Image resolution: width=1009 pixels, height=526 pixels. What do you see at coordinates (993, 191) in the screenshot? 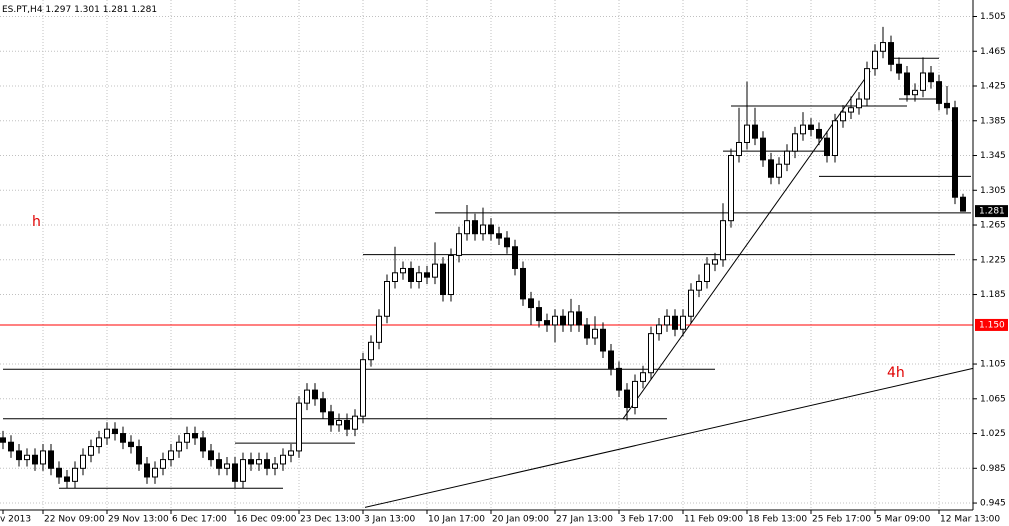
I see `y-tick-label: 1.305` at bounding box center [993, 191].